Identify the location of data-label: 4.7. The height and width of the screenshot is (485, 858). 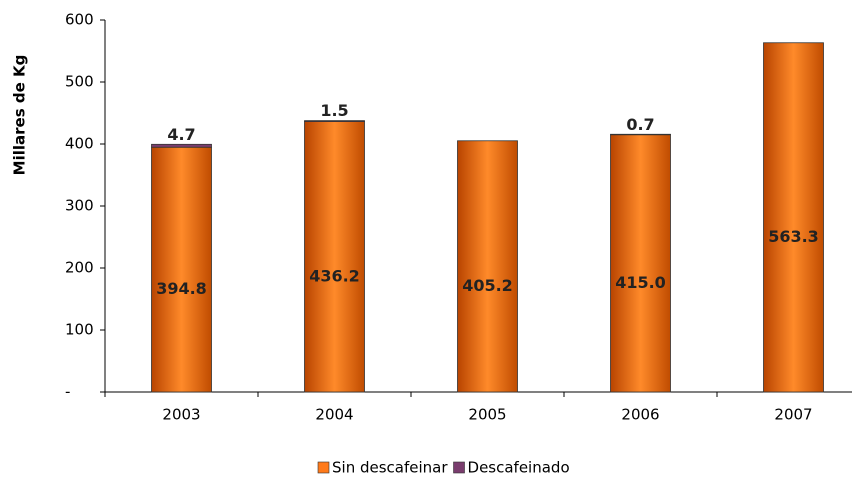
(181, 134).